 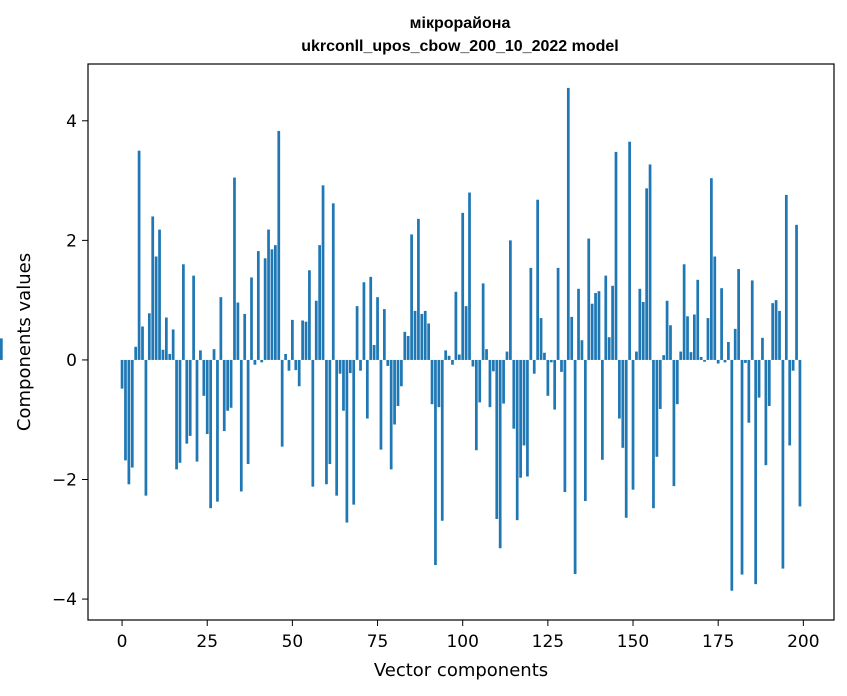 What do you see at coordinates (803, 642) in the screenshot?
I see `x-tick-label: 200` at bounding box center [803, 642].